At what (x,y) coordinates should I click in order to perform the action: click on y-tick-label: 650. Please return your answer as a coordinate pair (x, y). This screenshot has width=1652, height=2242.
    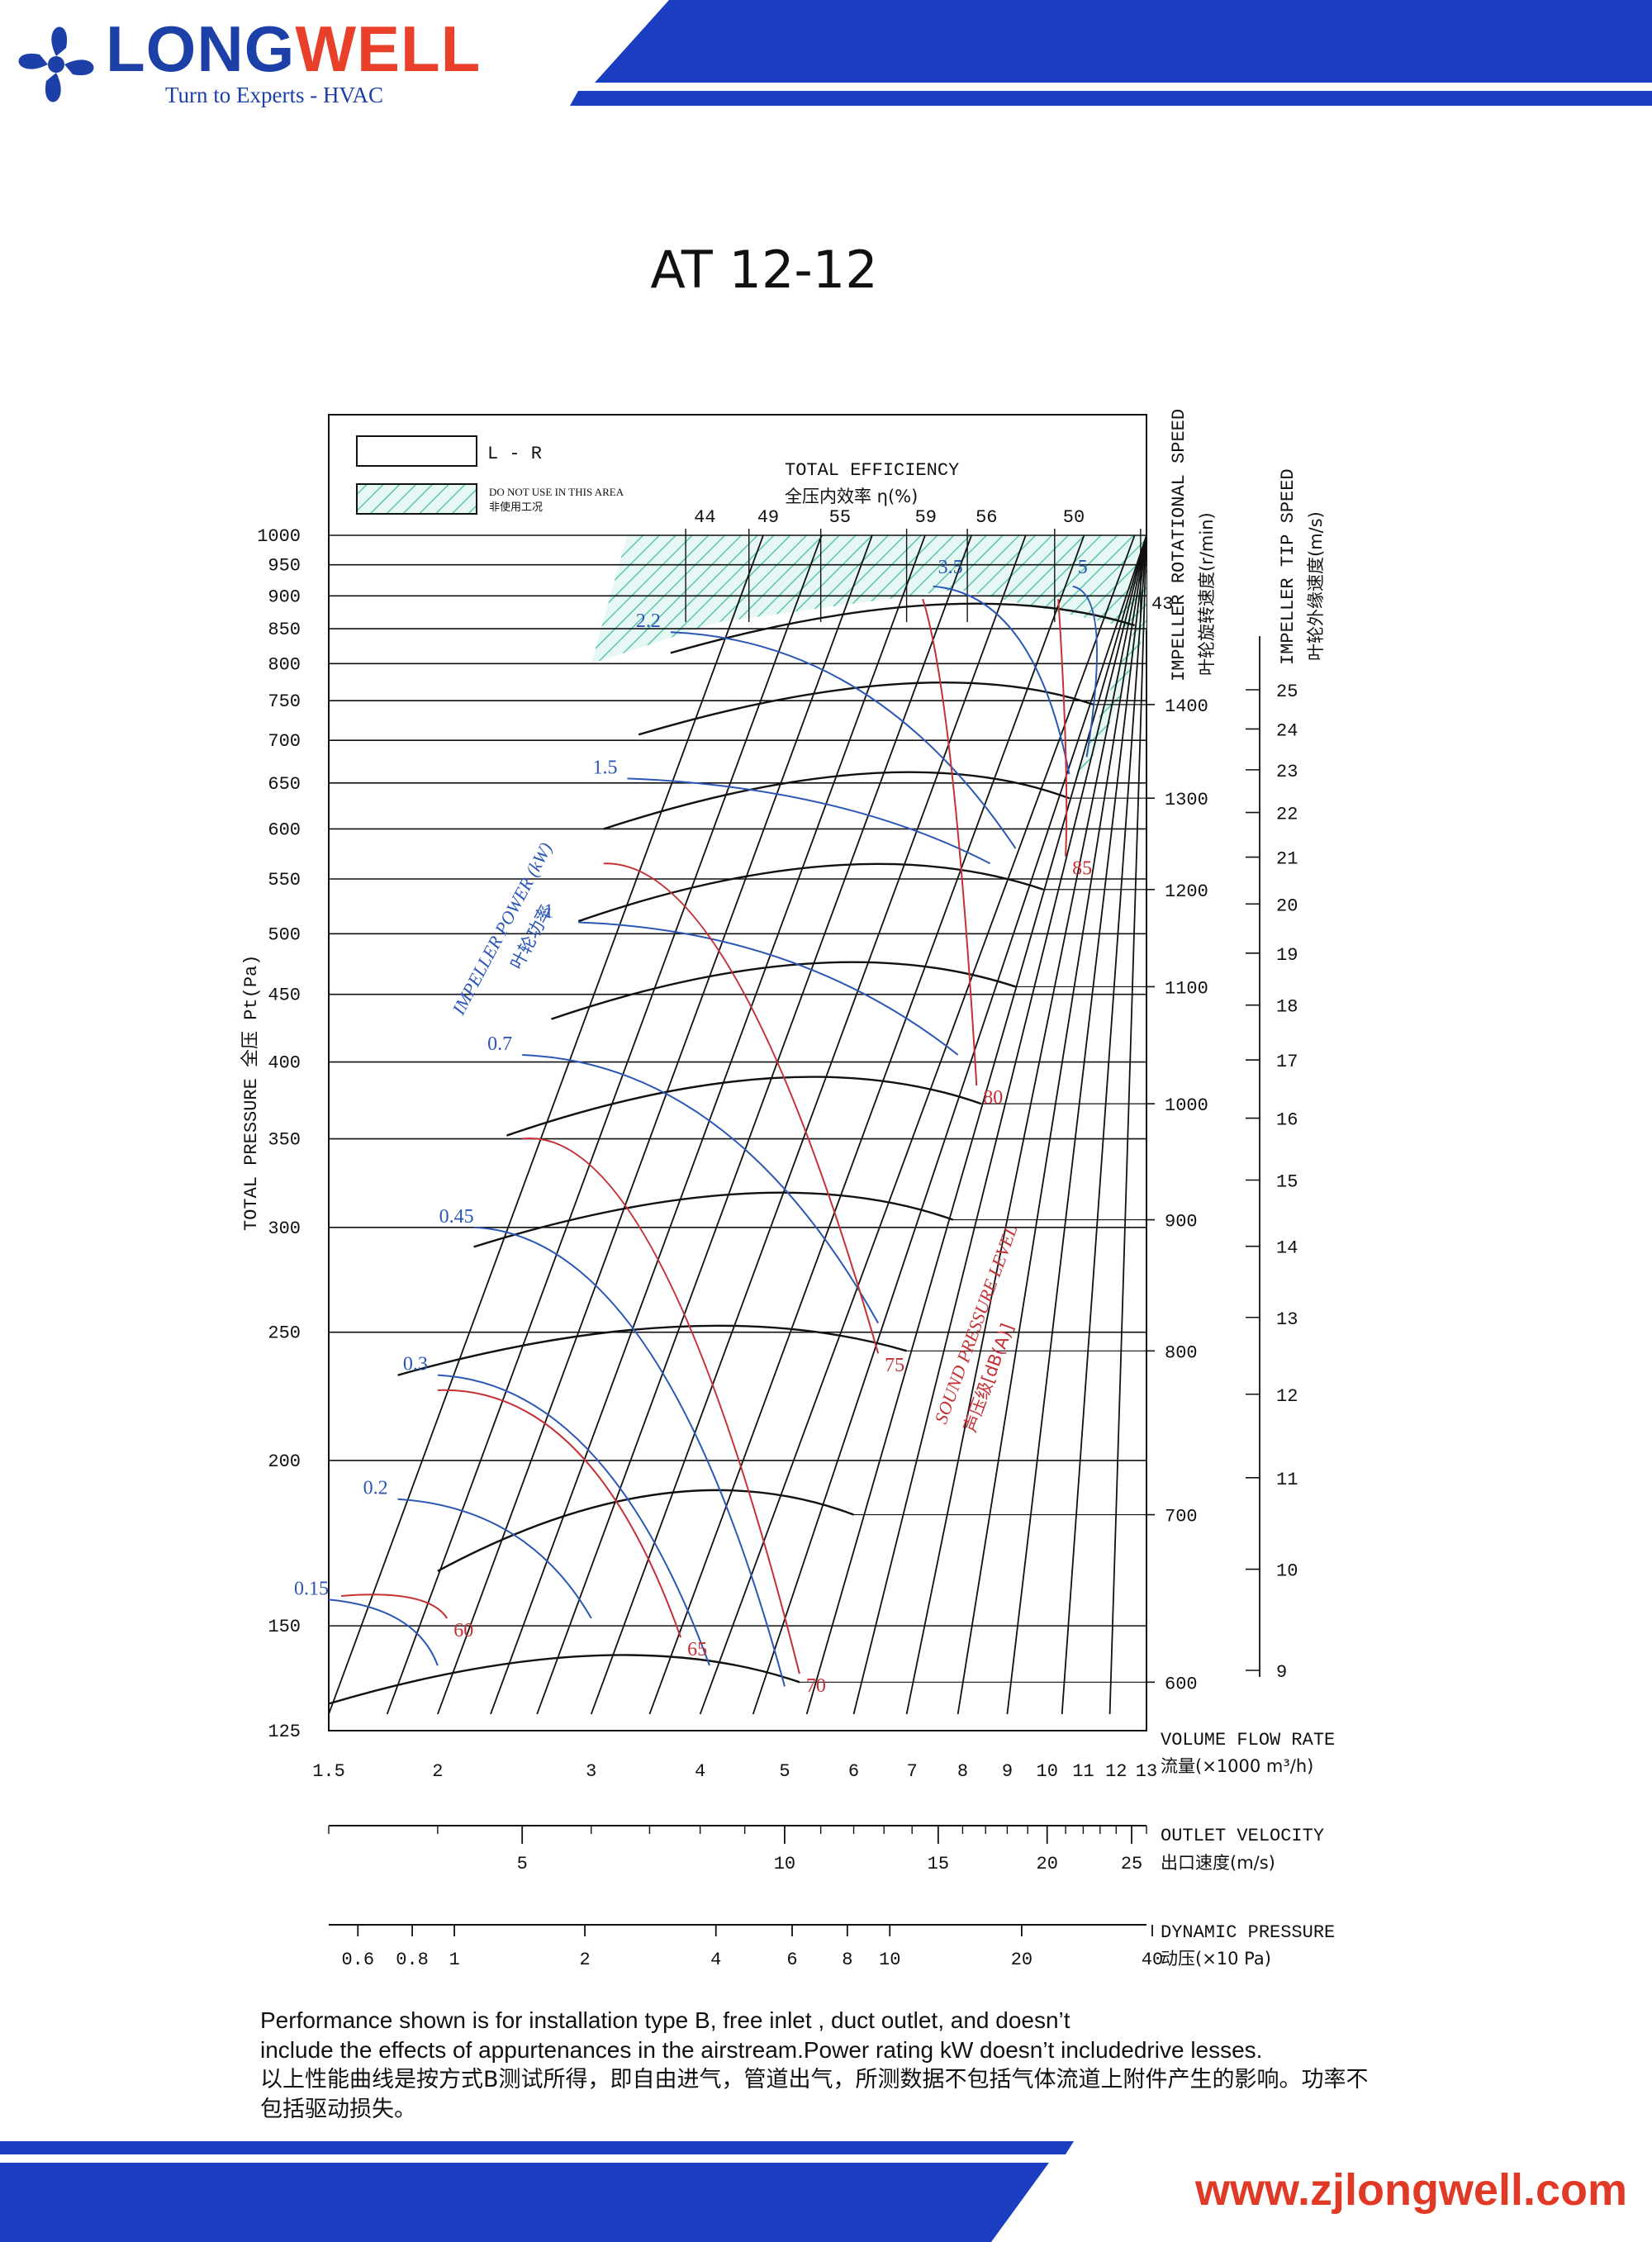
    Looking at the image, I should click on (284, 784).